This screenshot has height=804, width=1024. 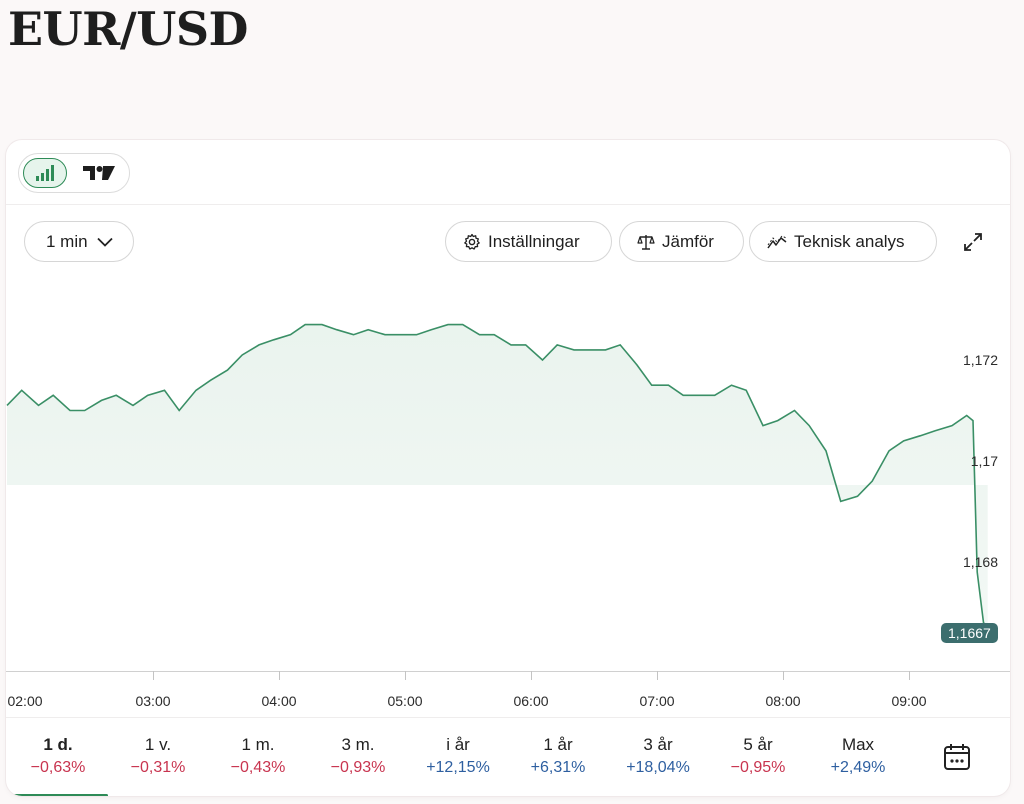 I want to click on settings-button: Inställningar, so click(x=528, y=241).